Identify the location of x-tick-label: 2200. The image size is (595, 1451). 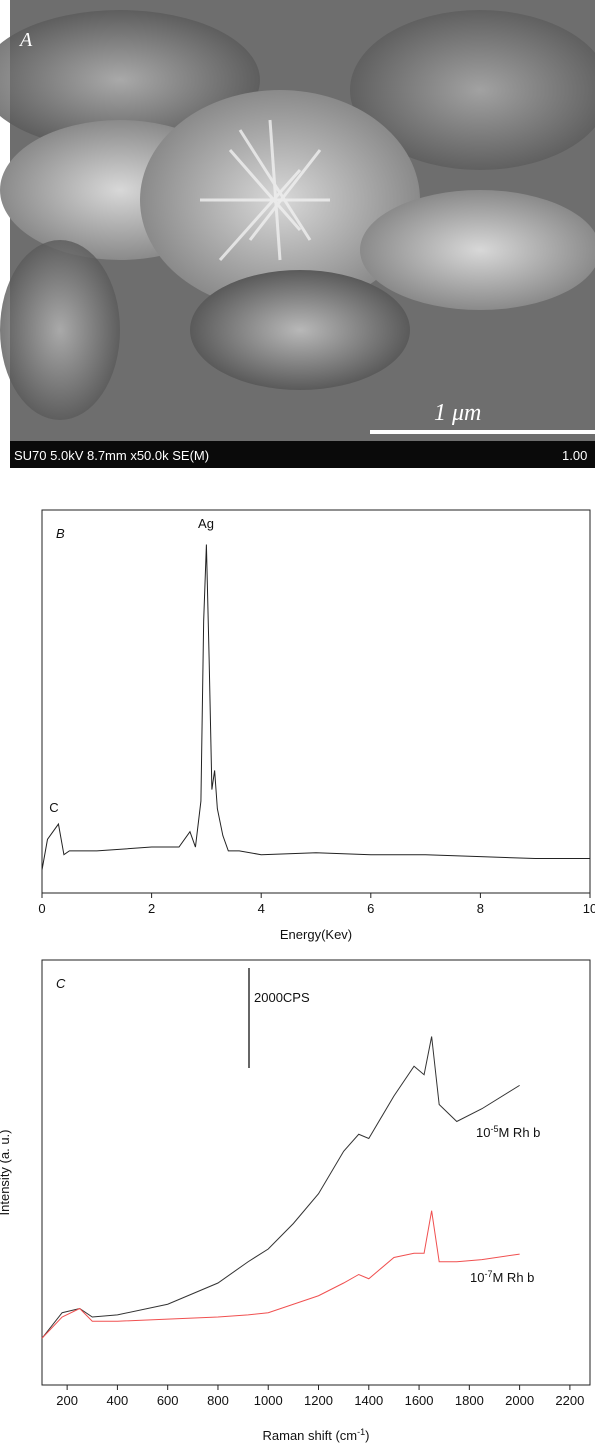
(569, 1400).